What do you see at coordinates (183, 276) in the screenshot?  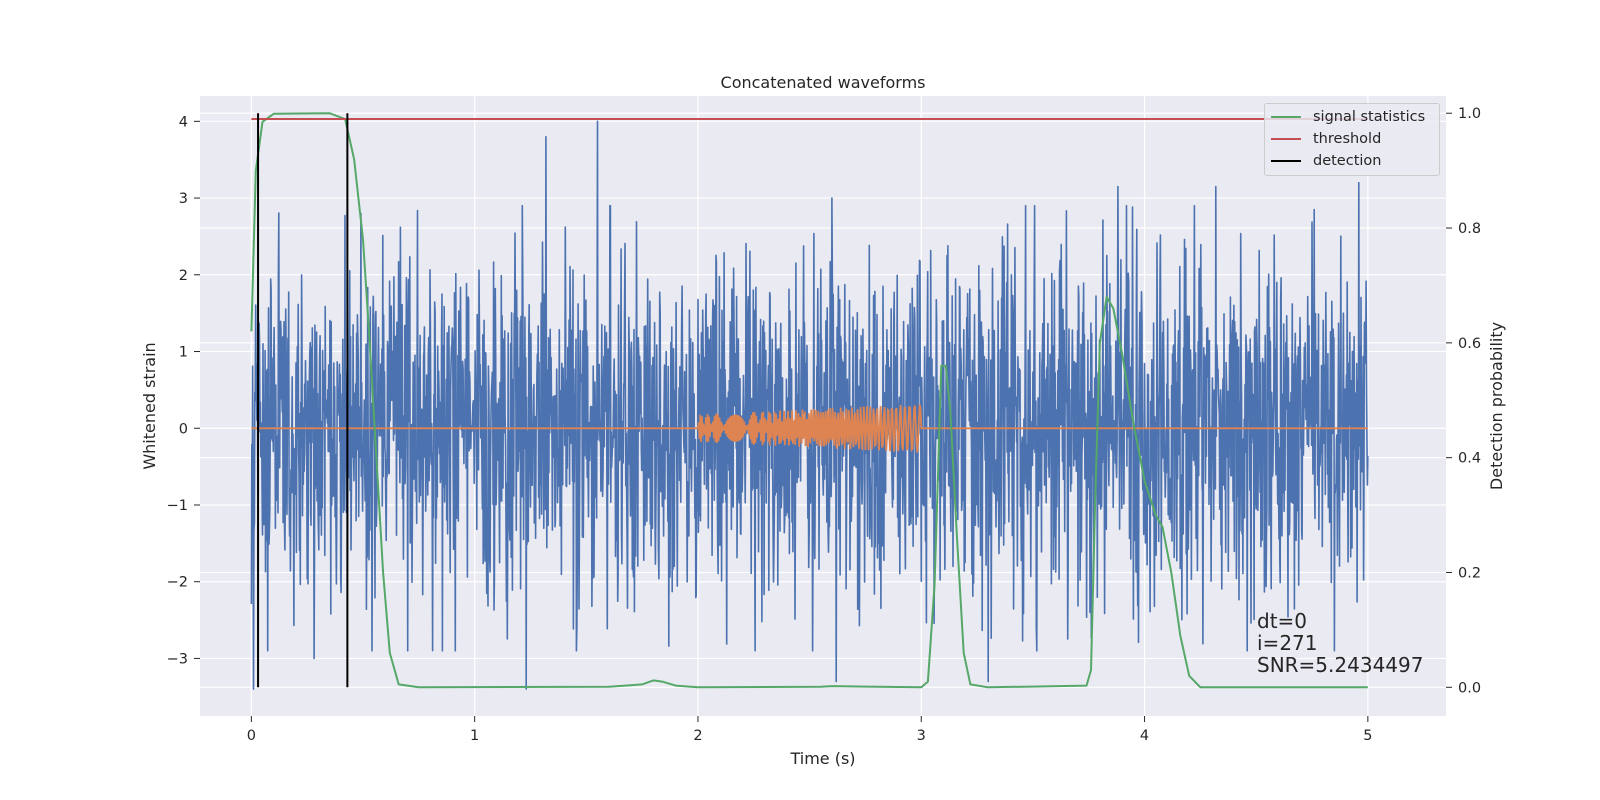 I see `y-tick-label: 2` at bounding box center [183, 276].